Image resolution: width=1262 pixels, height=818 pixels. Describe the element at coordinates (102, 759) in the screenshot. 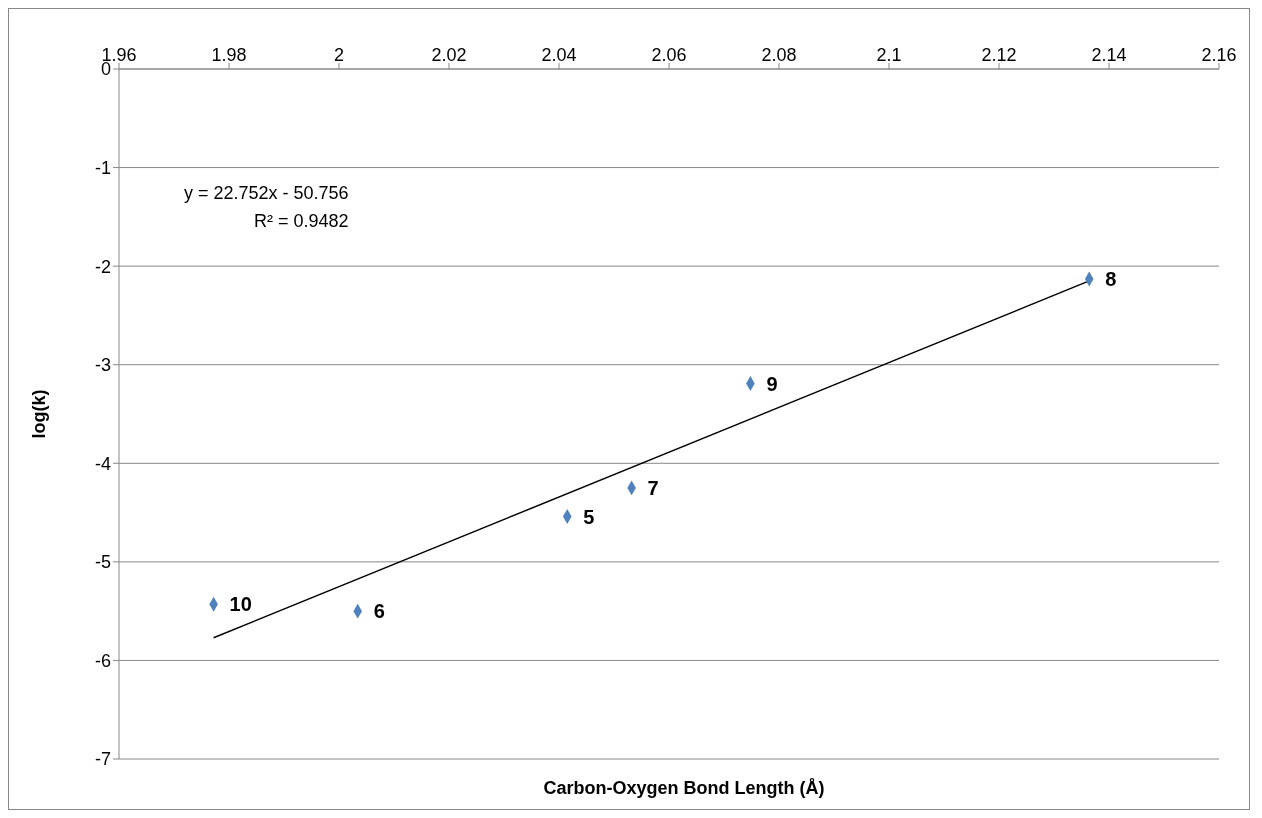

I see `y-tick-label: -7` at that location.